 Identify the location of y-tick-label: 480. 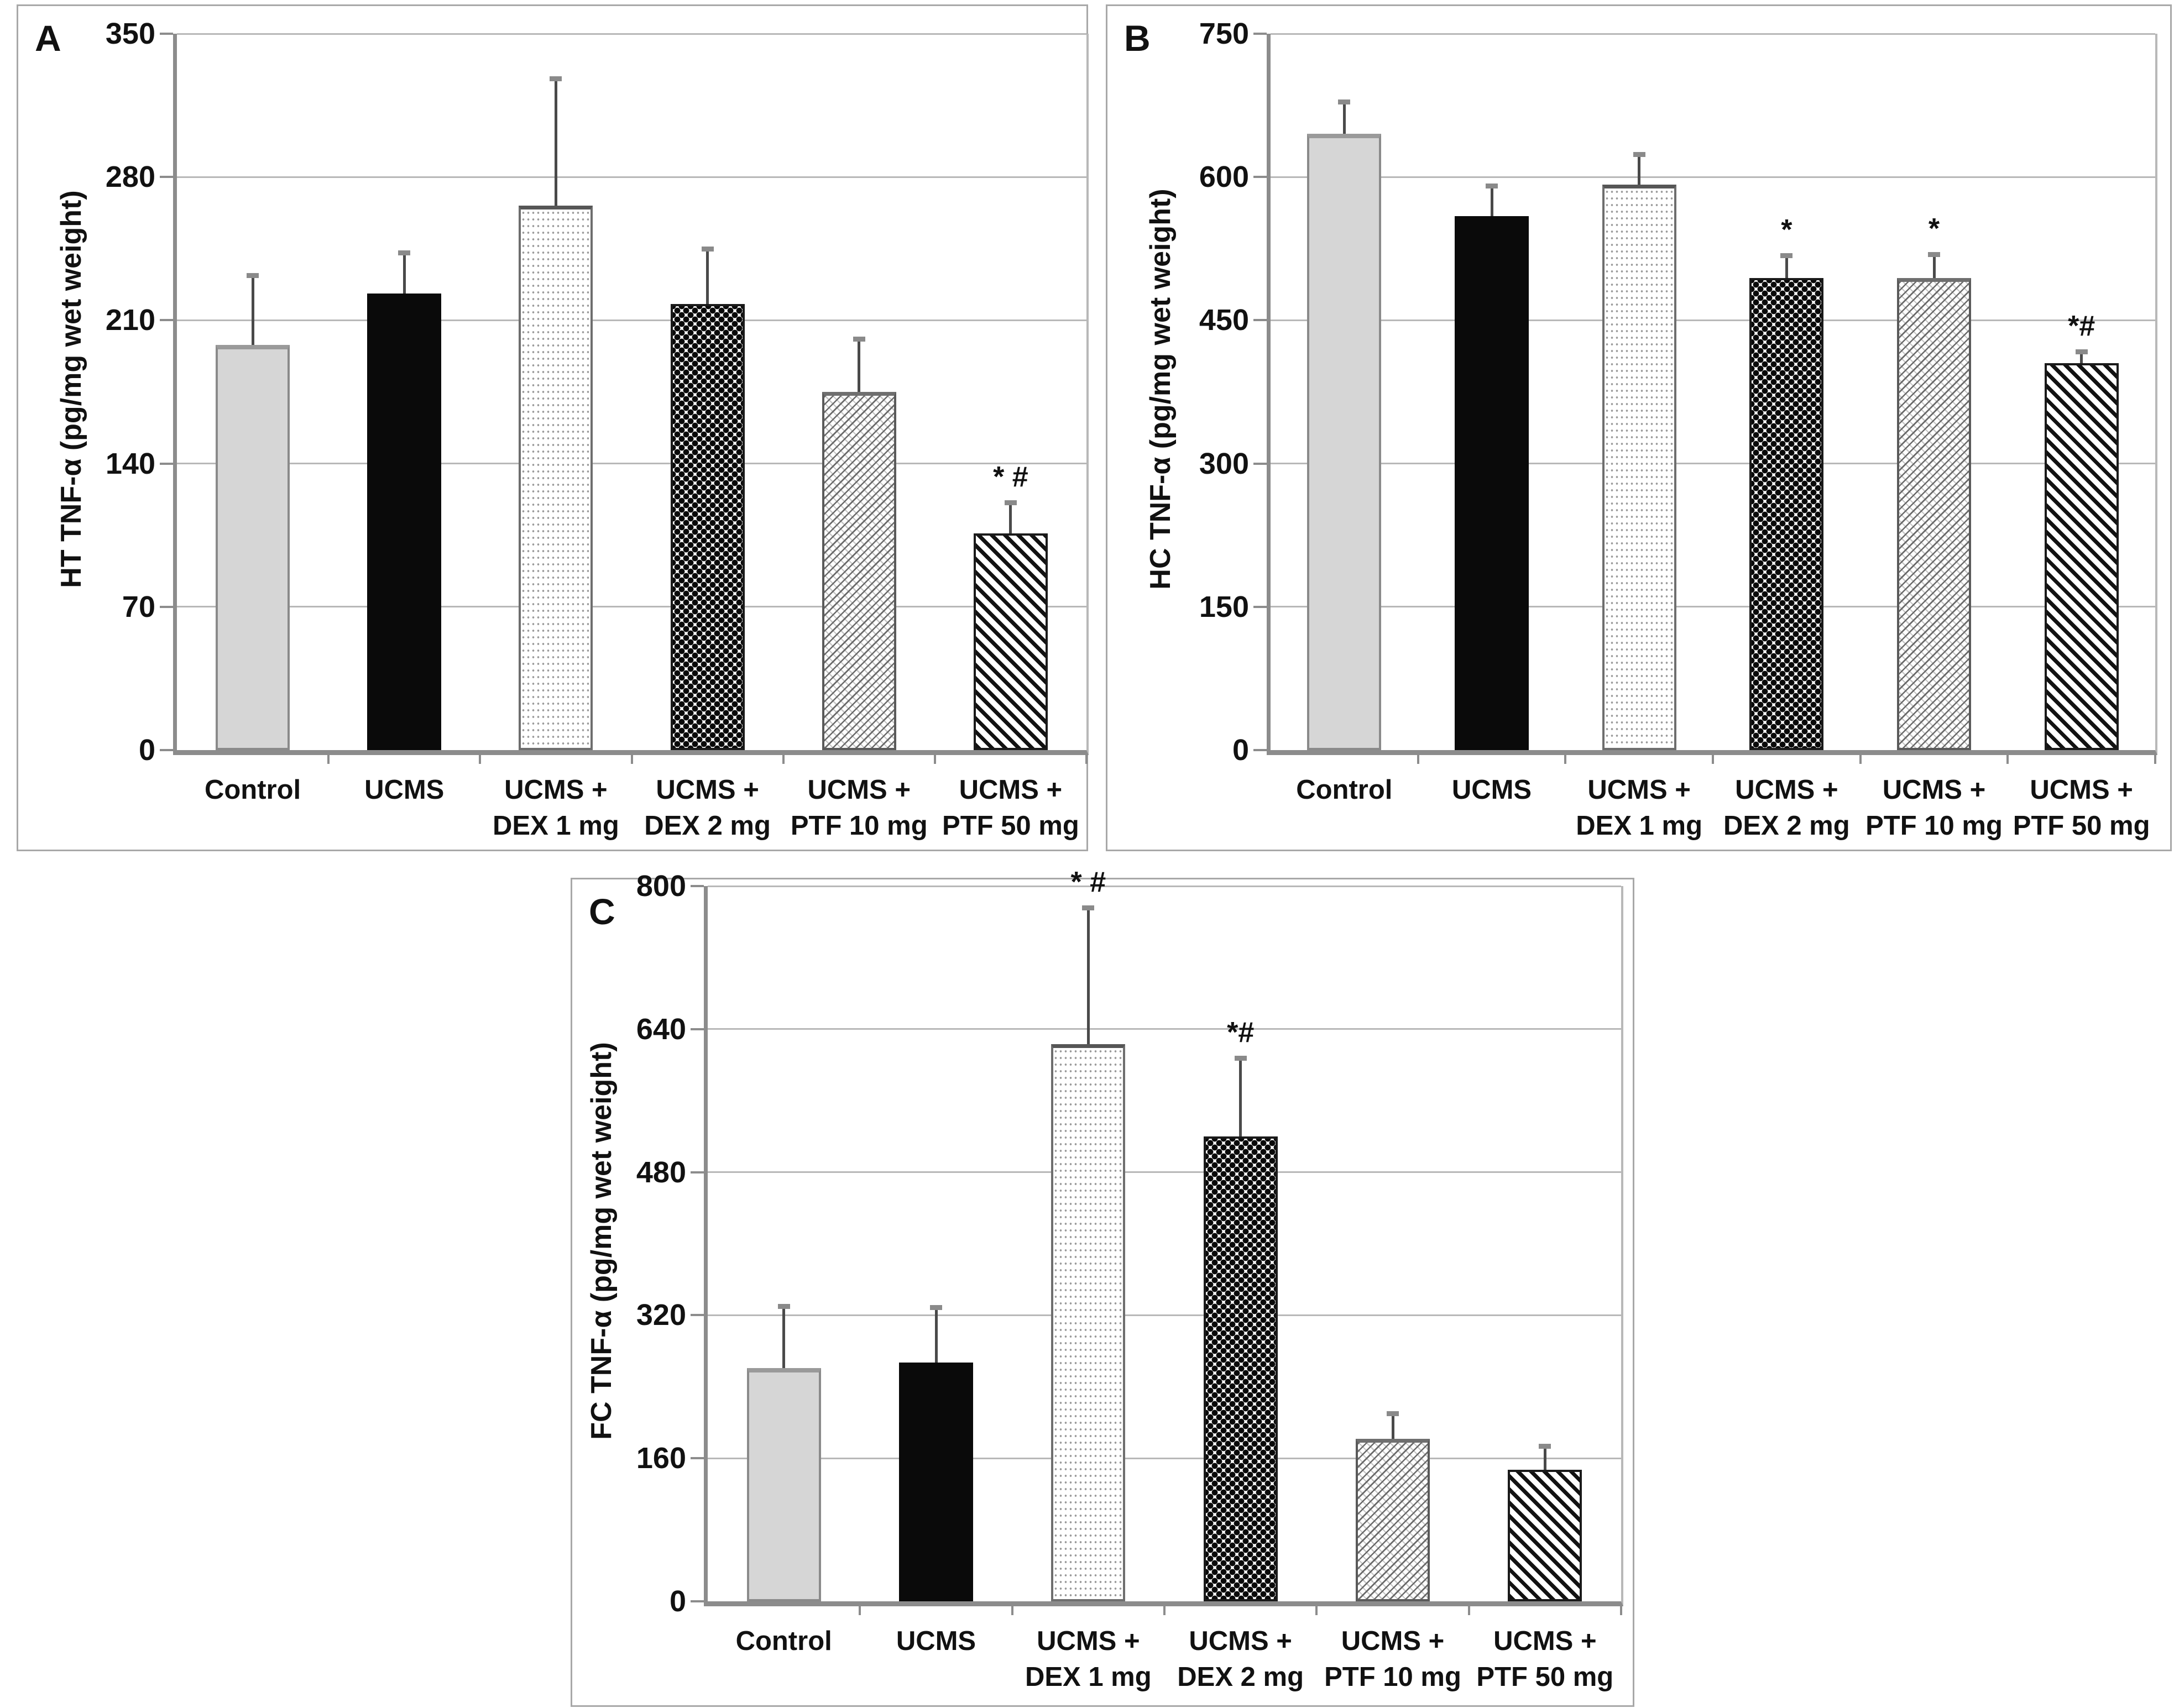
(661, 1172).